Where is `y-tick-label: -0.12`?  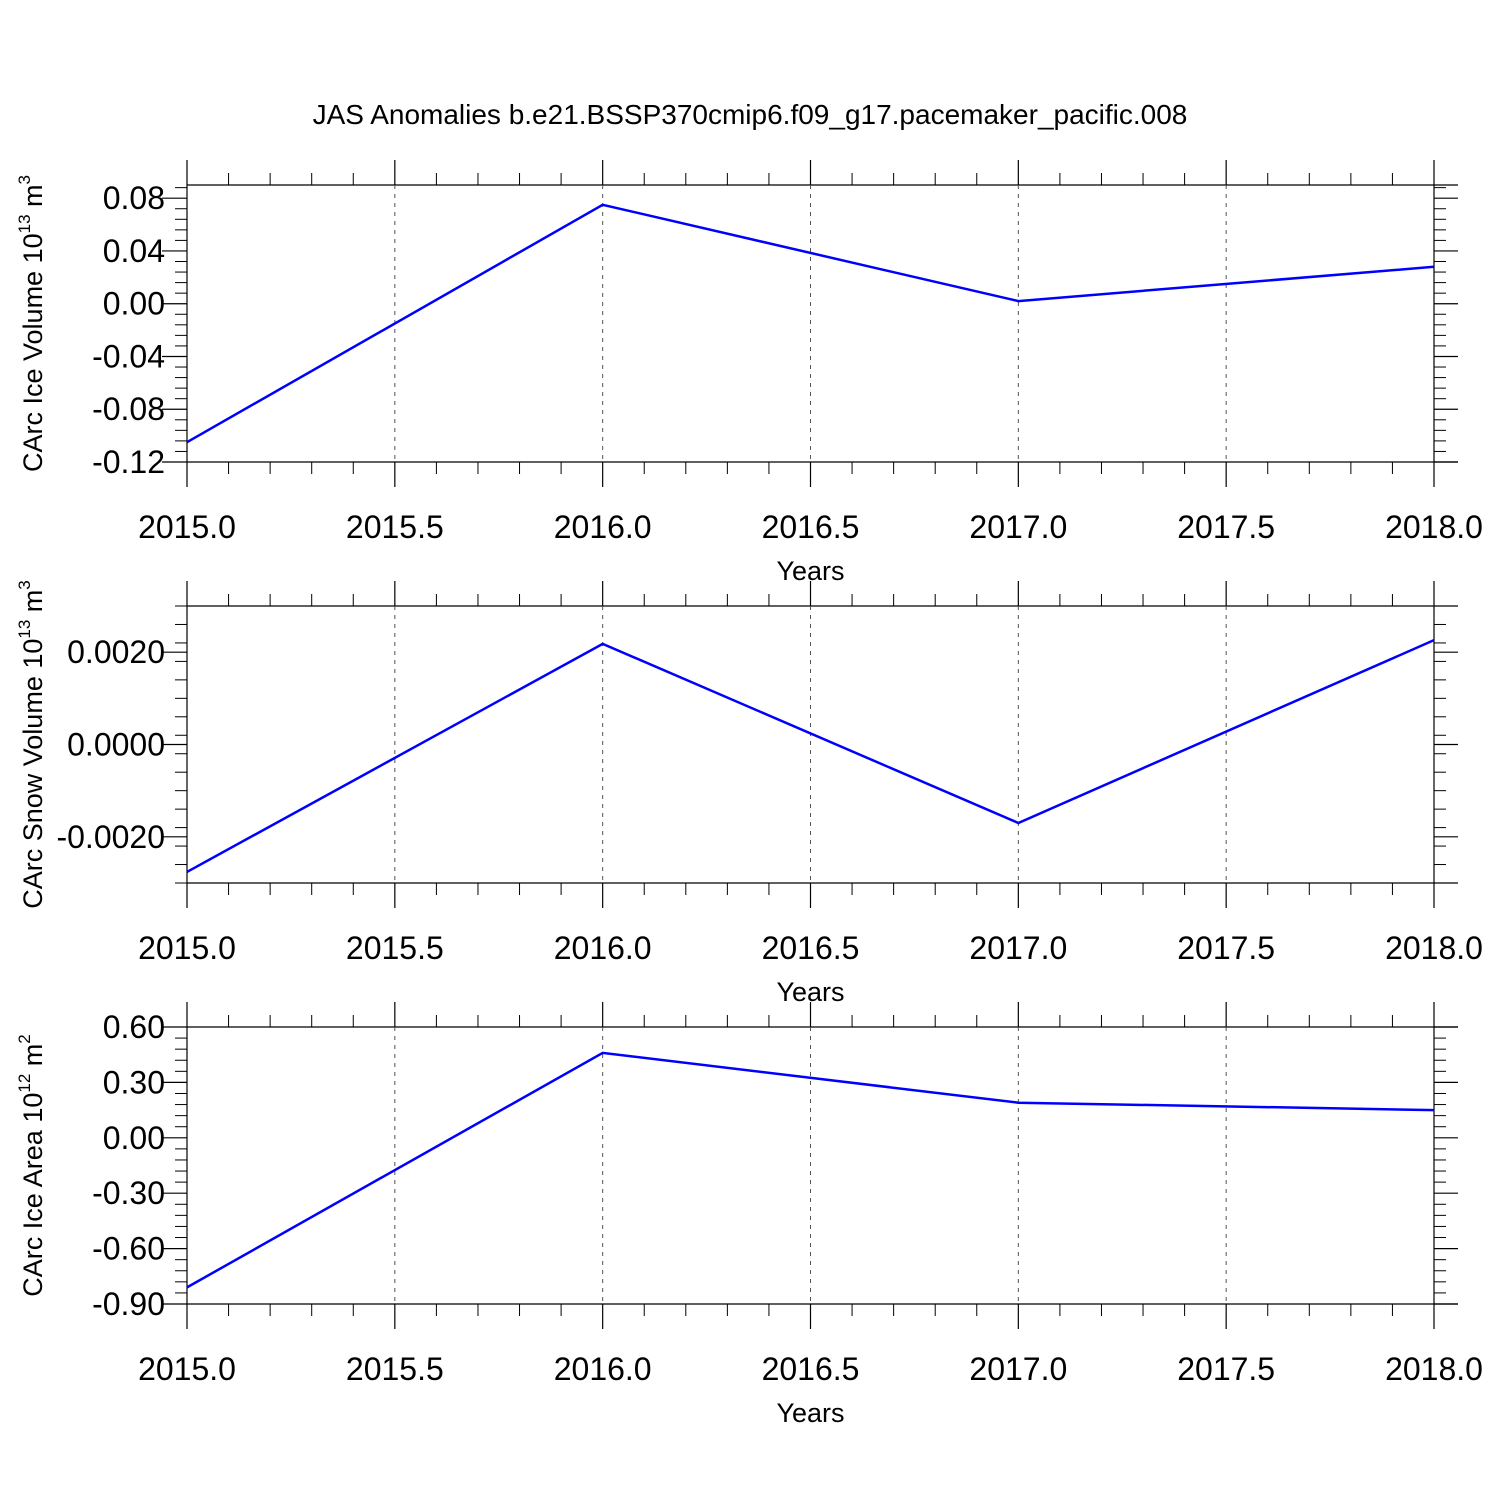 y-tick-label: -0.12 is located at coordinates (128, 462).